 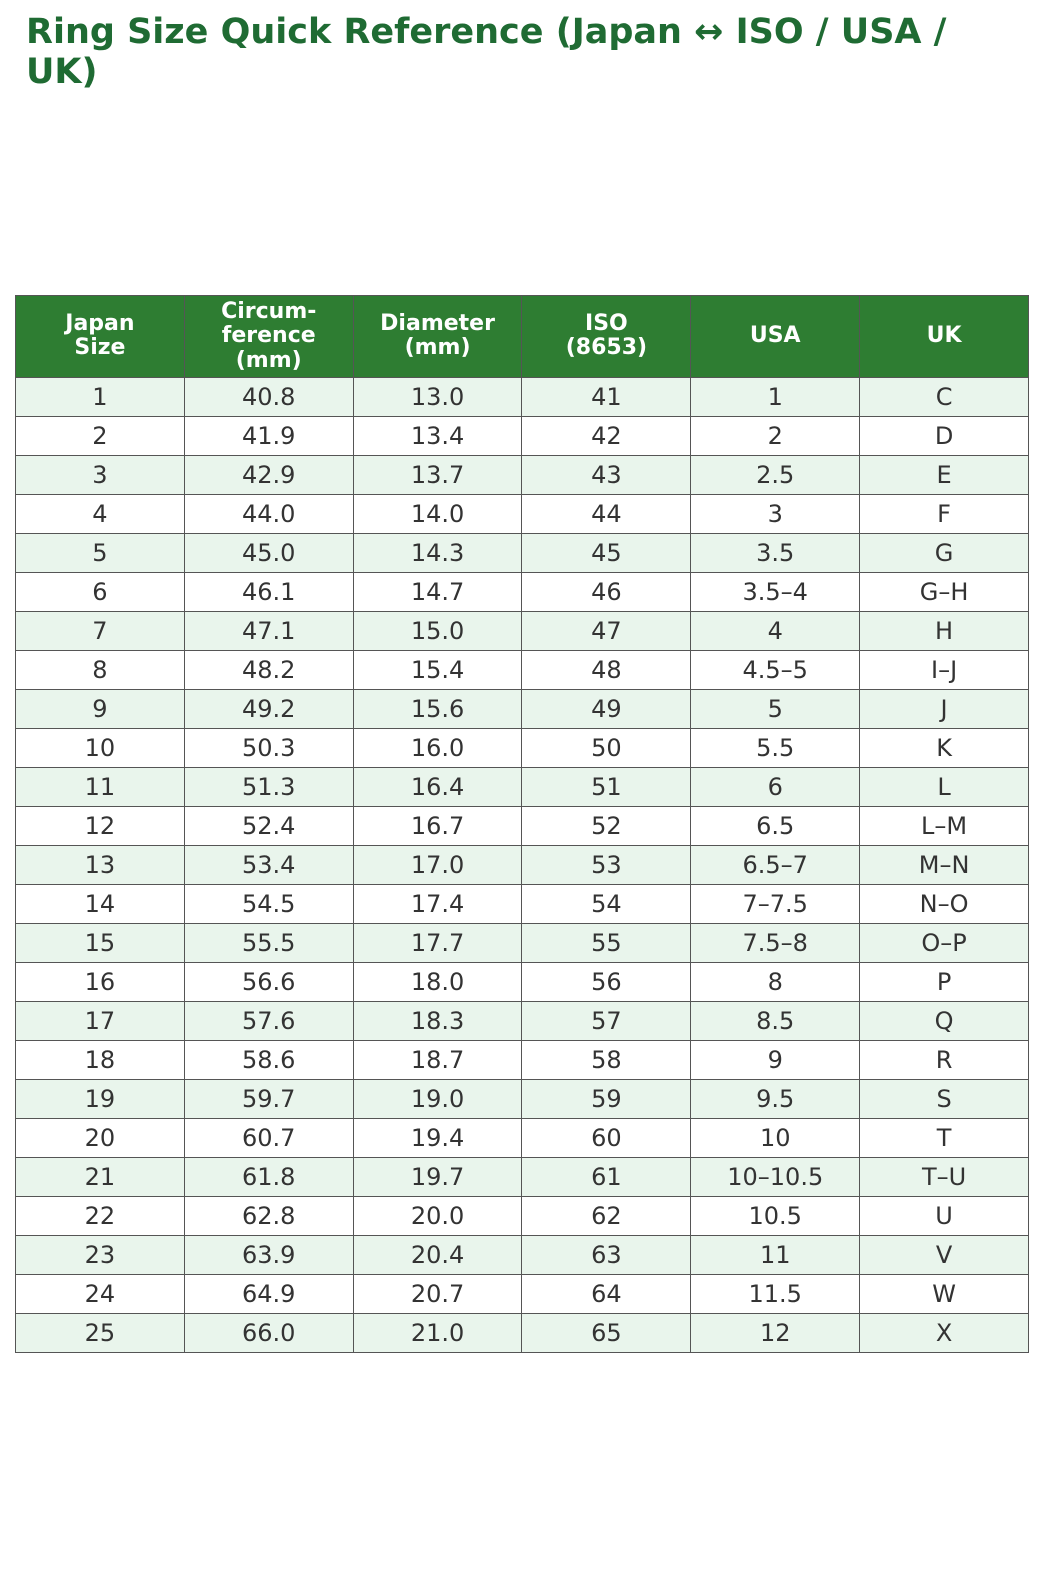 What do you see at coordinates (944, 1021) in the screenshot?
I see `cell: Q` at bounding box center [944, 1021].